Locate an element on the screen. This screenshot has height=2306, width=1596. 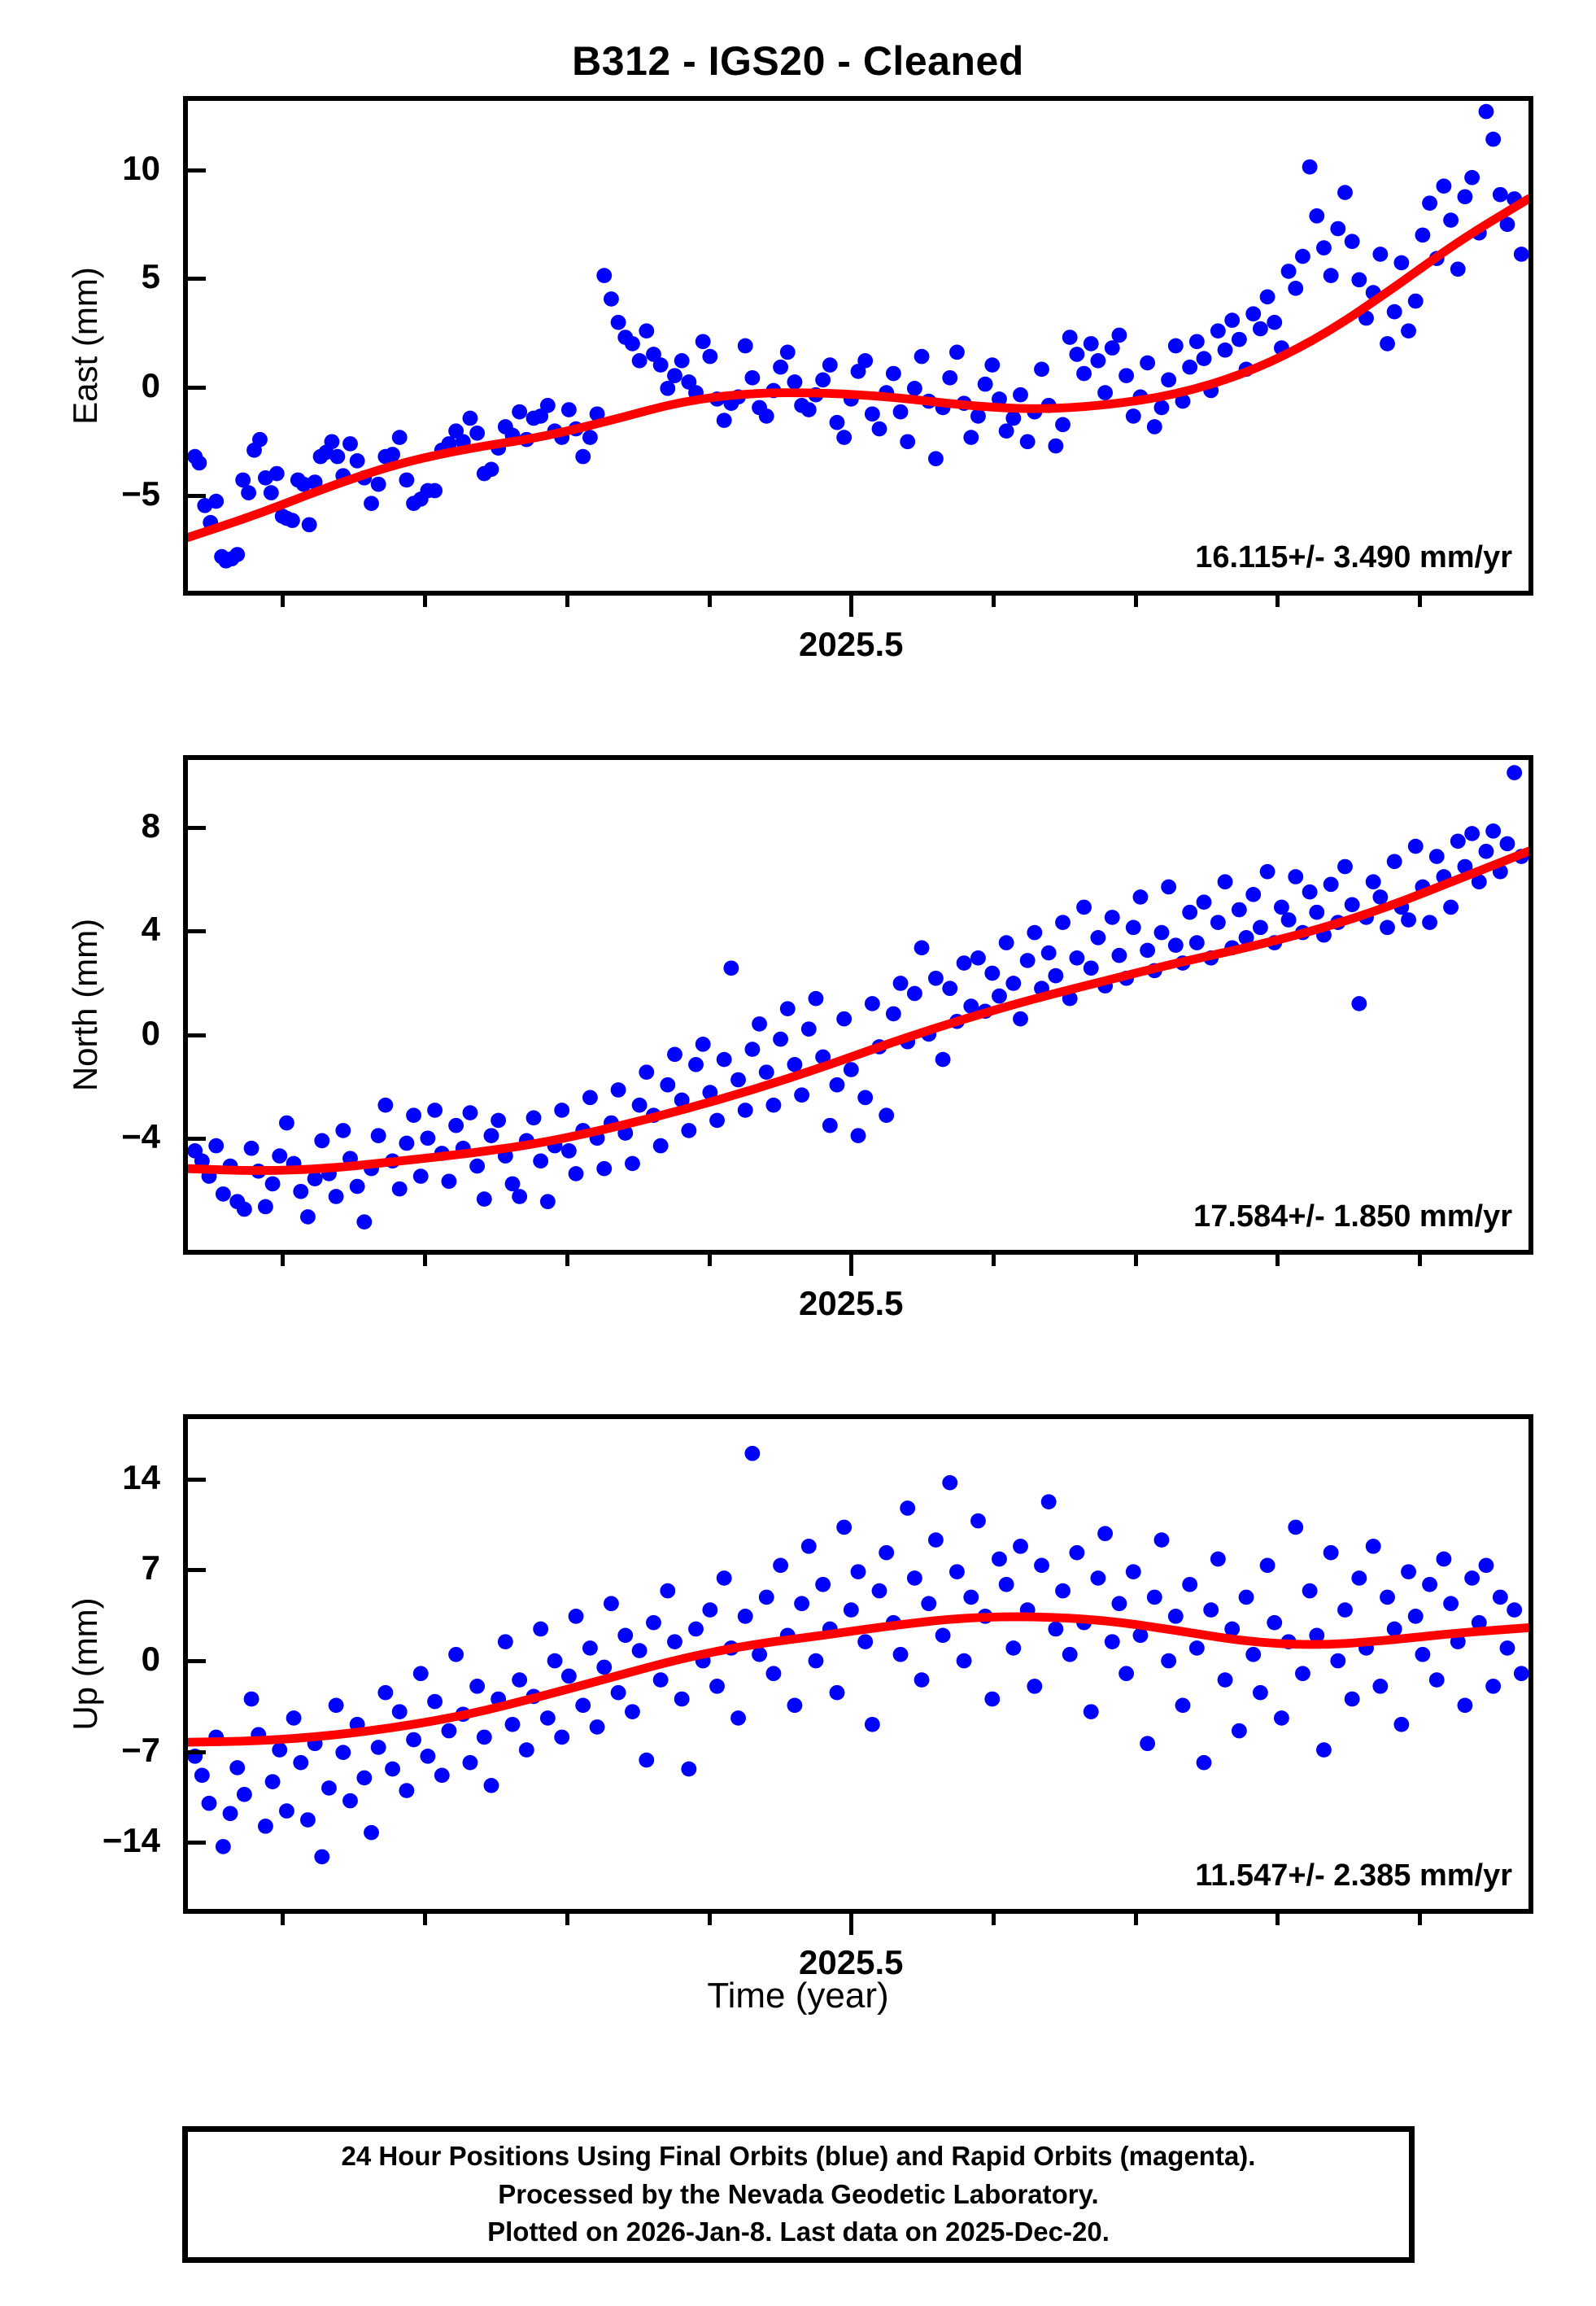
page-title: B312 - IGS20 - Cleaned is located at coordinates (798, 61).